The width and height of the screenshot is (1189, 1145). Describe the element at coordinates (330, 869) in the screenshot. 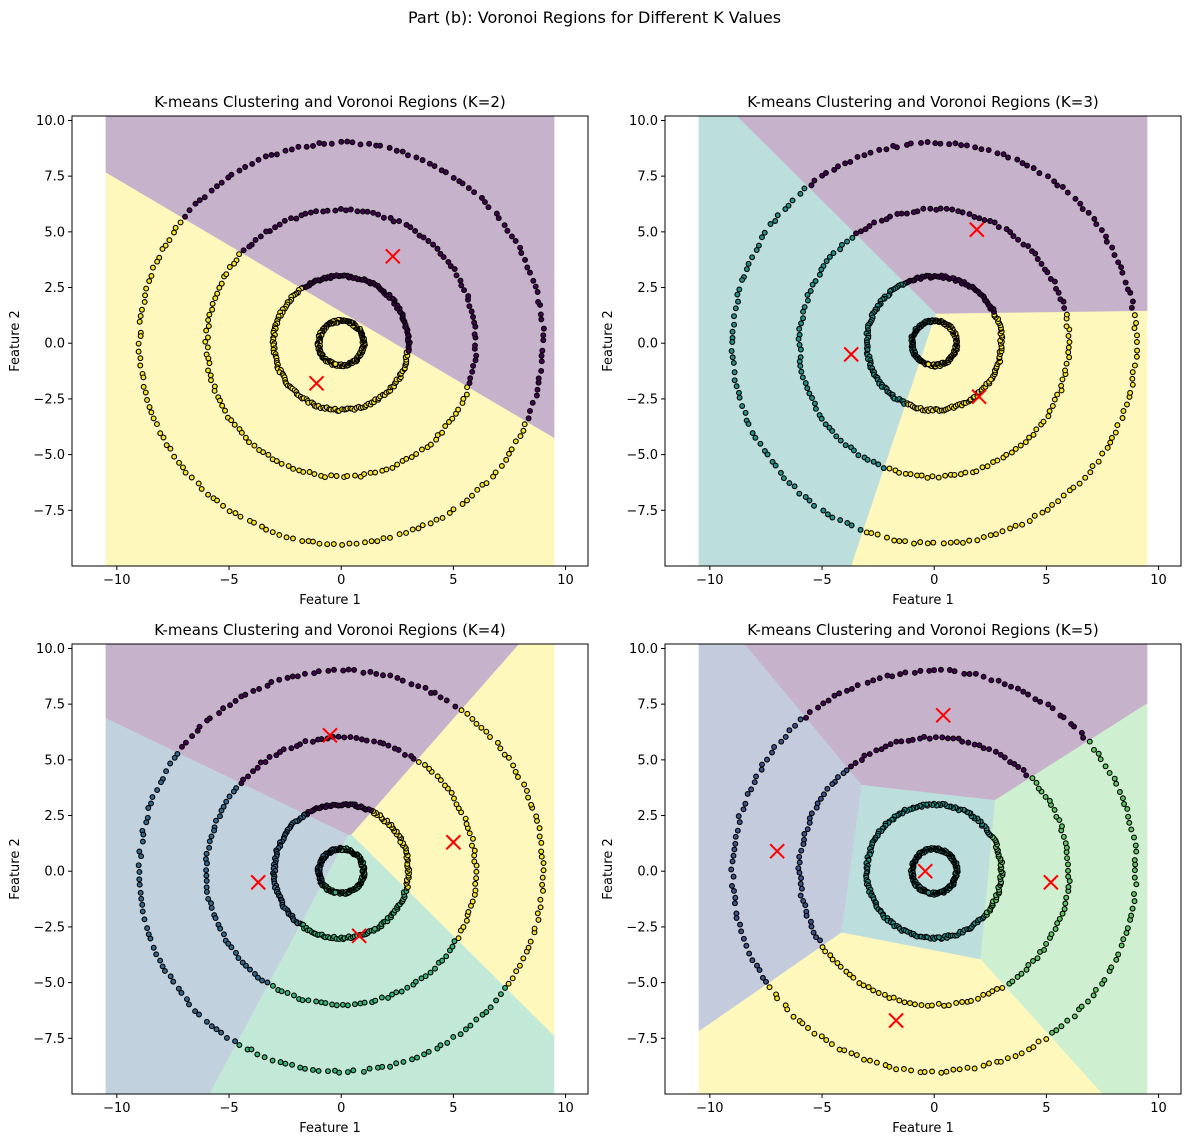

I see `plot-area` at that location.